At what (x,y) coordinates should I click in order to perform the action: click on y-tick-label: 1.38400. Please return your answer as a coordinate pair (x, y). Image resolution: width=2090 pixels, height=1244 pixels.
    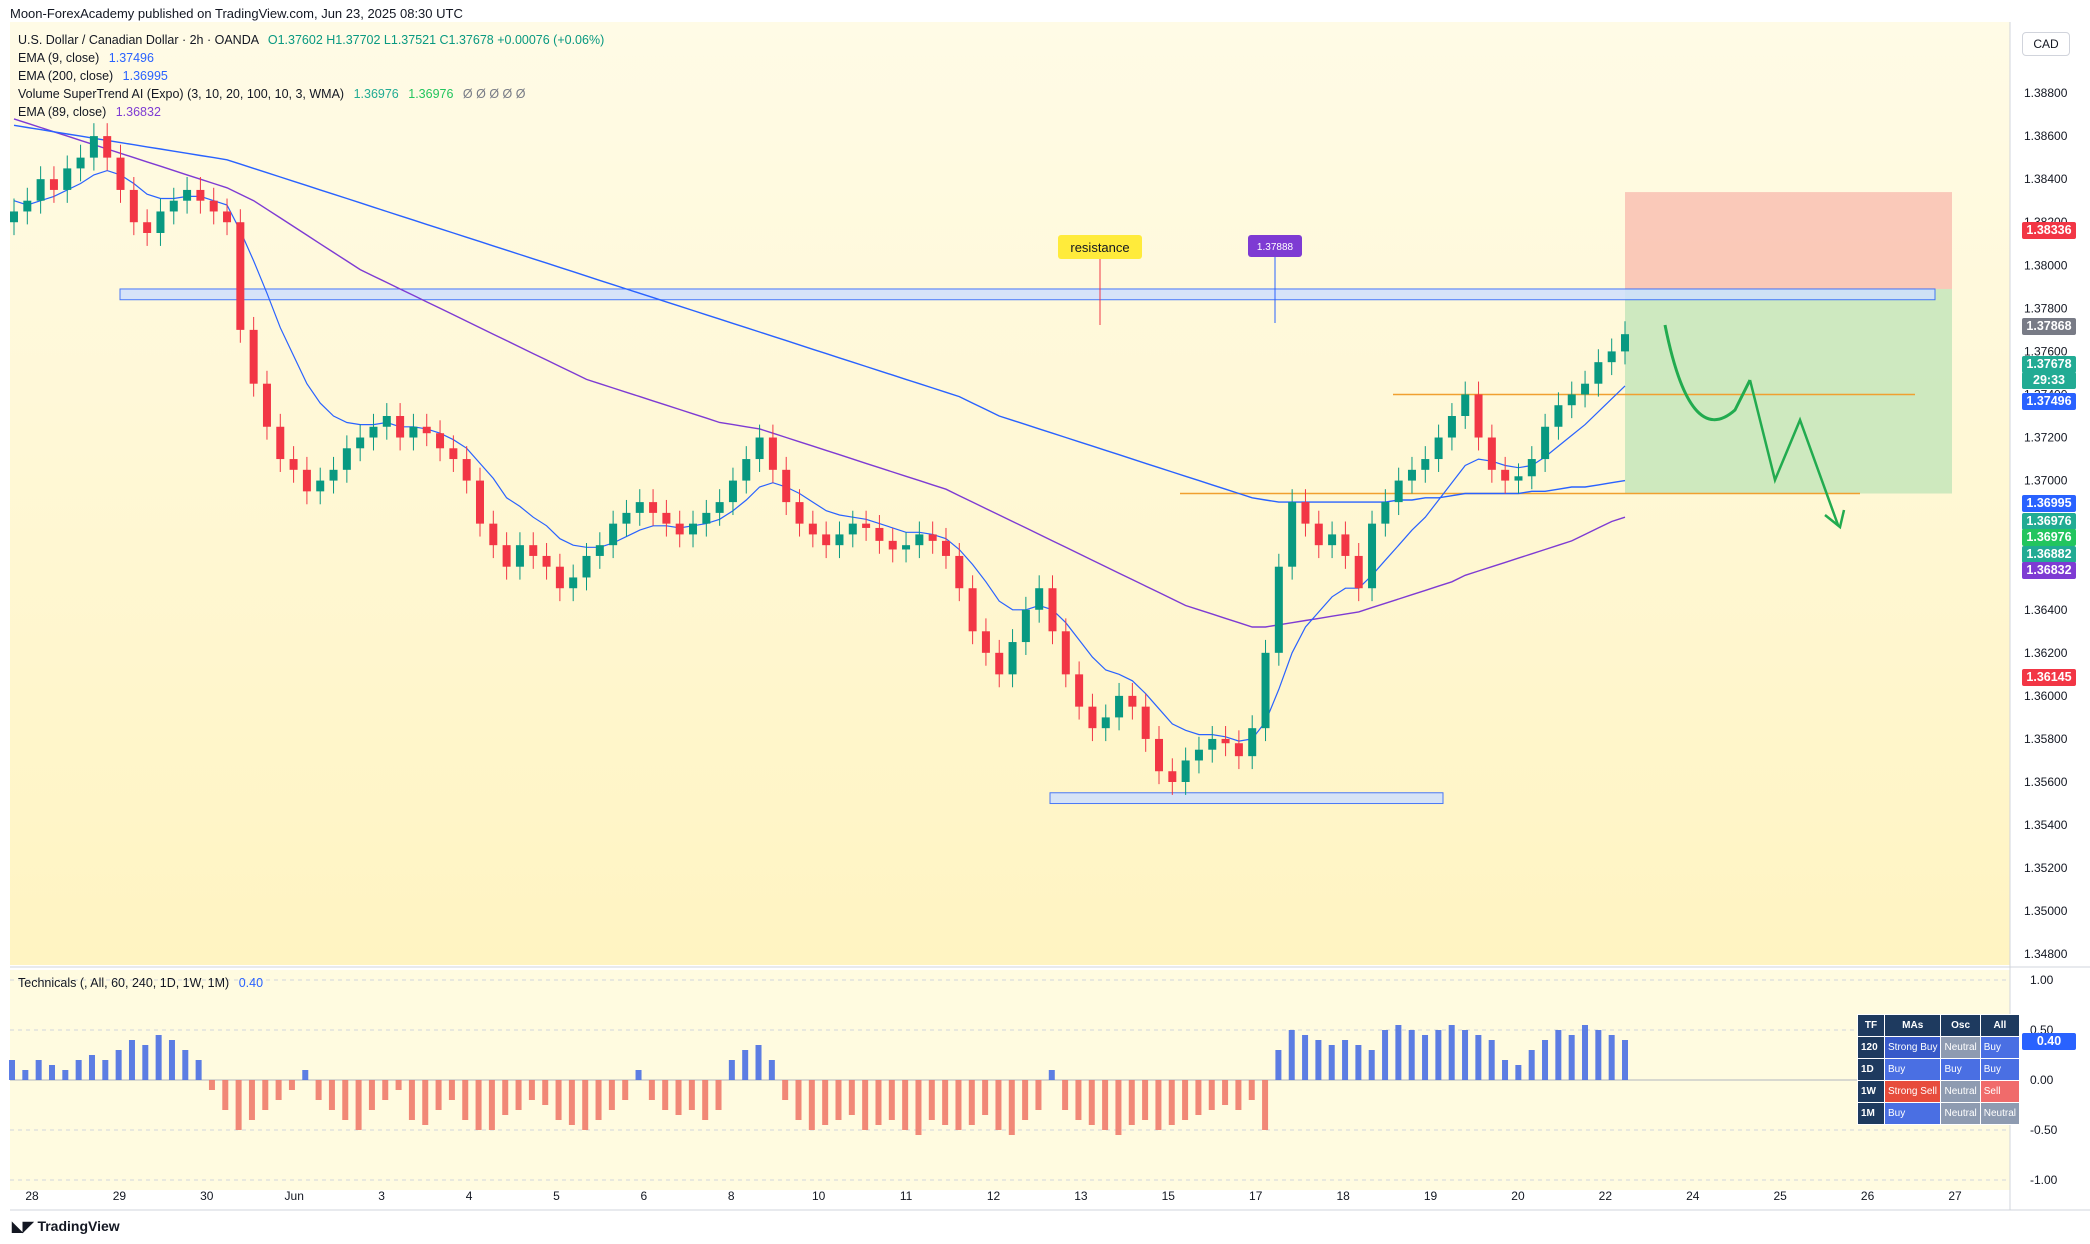
    Looking at the image, I should click on (2046, 179).